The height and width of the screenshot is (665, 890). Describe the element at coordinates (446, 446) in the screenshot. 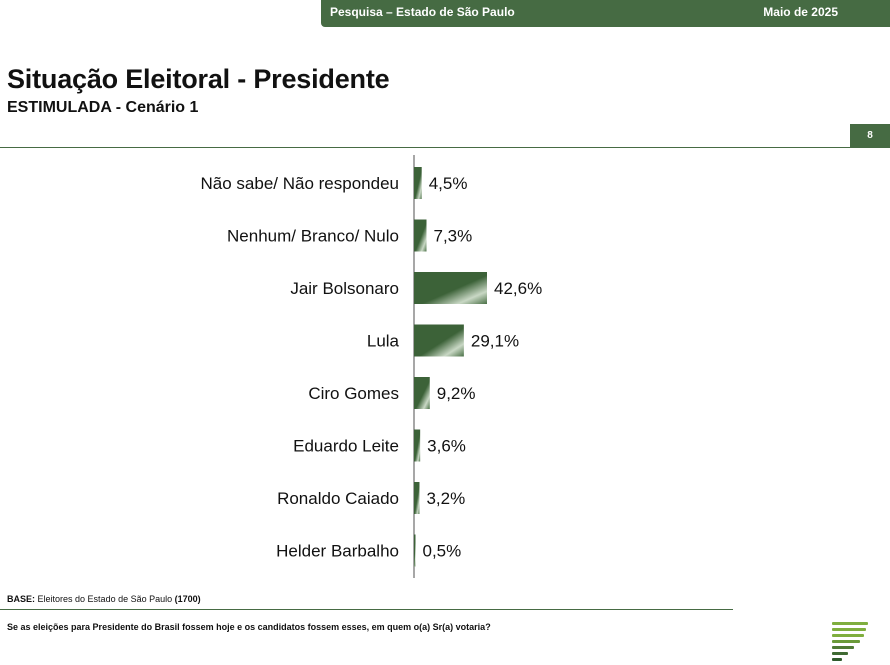

I see `value-label: 3,6%` at that location.